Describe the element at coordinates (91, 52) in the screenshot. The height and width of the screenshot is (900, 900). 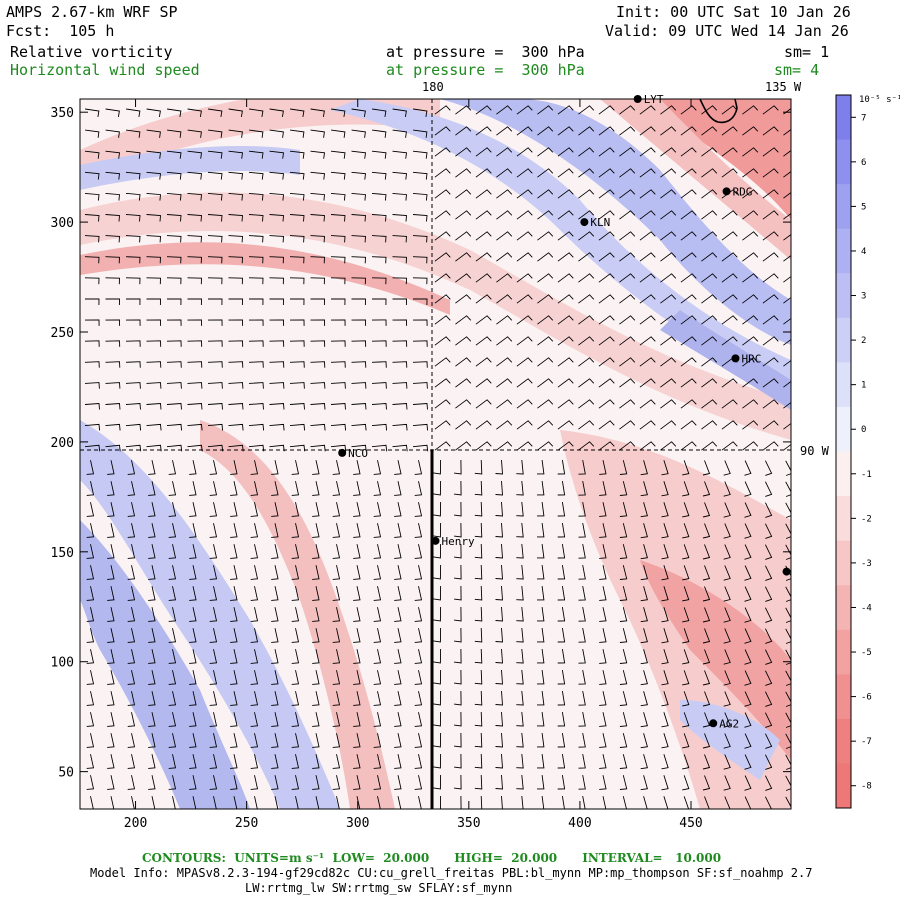
I see `field1-name: Relative vorticity` at that location.